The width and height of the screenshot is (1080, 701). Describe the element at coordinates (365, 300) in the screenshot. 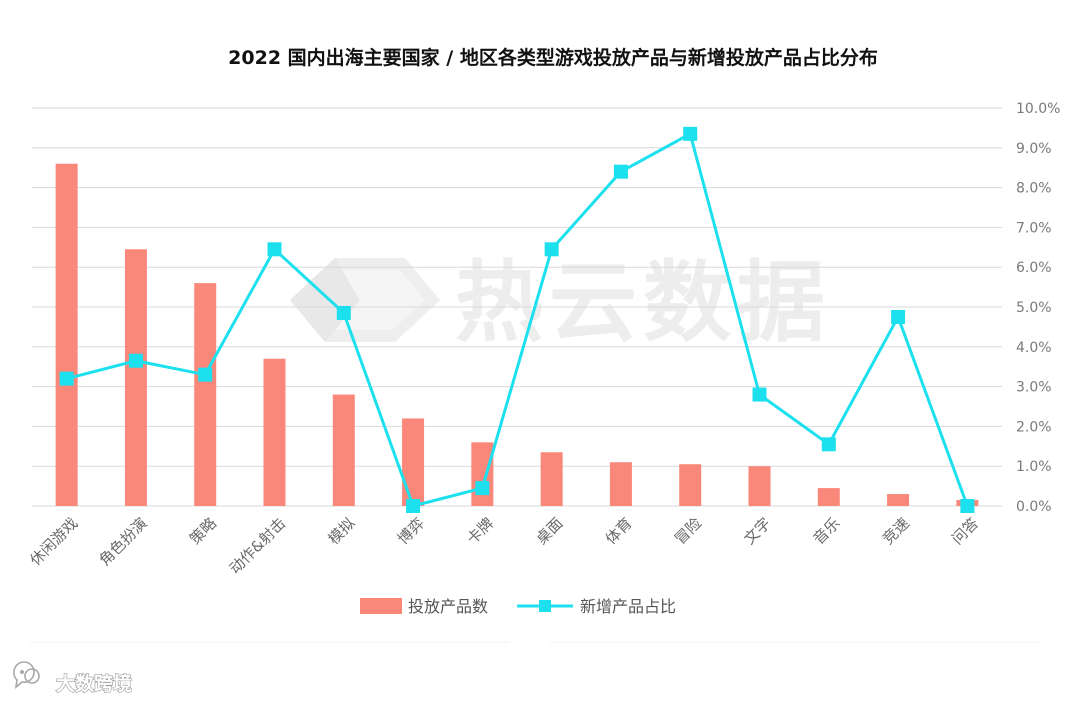

I see `watermark-logo-icon` at that location.